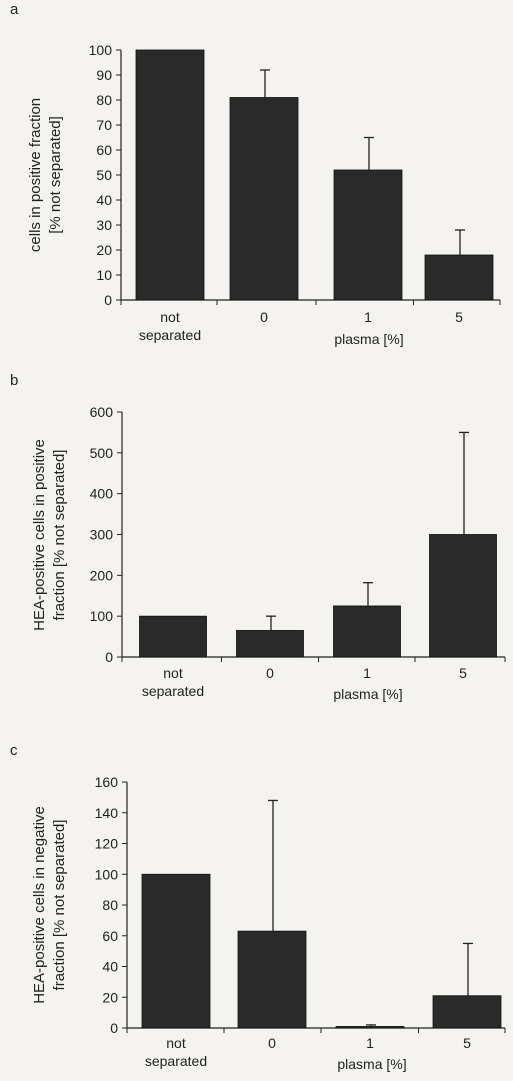 The width and height of the screenshot is (513, 1081). What do you see at coordinates (14, 750) in the screenshot?
I see `panel-letter: c` at bounding box center [14, 750].